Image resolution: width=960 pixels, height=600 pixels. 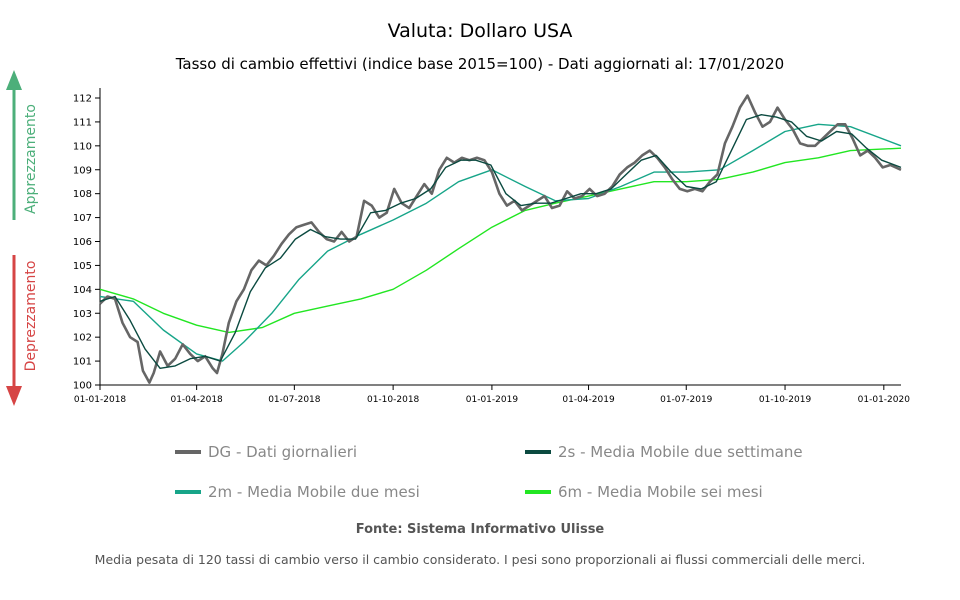 I want to click on x-tick-label: 01-04-2019, so click(x=588, y=400).